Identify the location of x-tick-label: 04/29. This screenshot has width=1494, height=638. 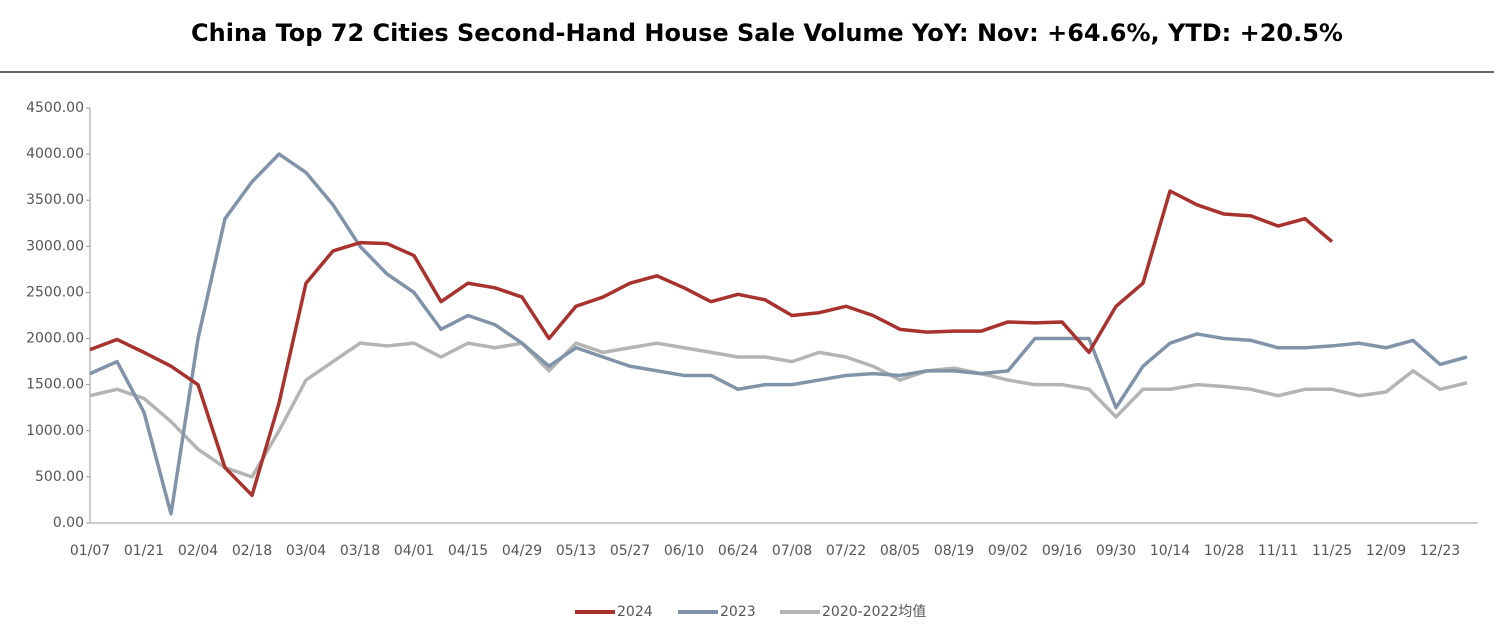
(522, 551).